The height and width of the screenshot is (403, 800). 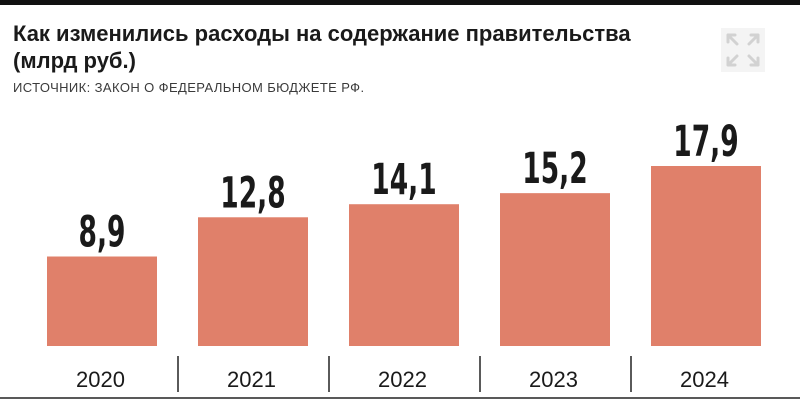 I want to click on x-tick-label-2023: 2023, so click(x=553, y=379).